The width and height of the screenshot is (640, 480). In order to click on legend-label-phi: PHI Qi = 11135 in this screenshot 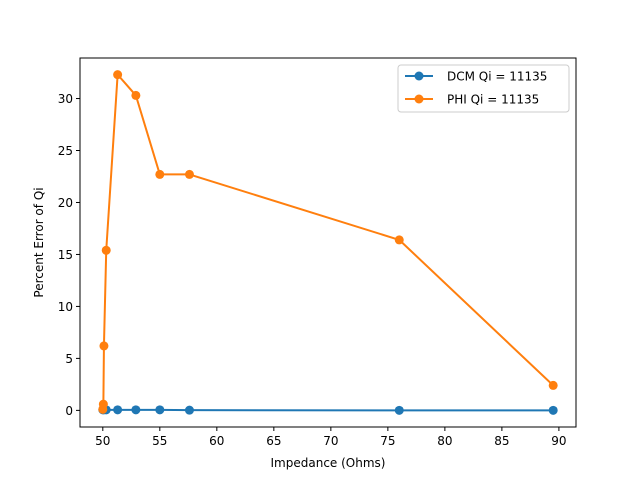, I will do `click(493, 100)`.